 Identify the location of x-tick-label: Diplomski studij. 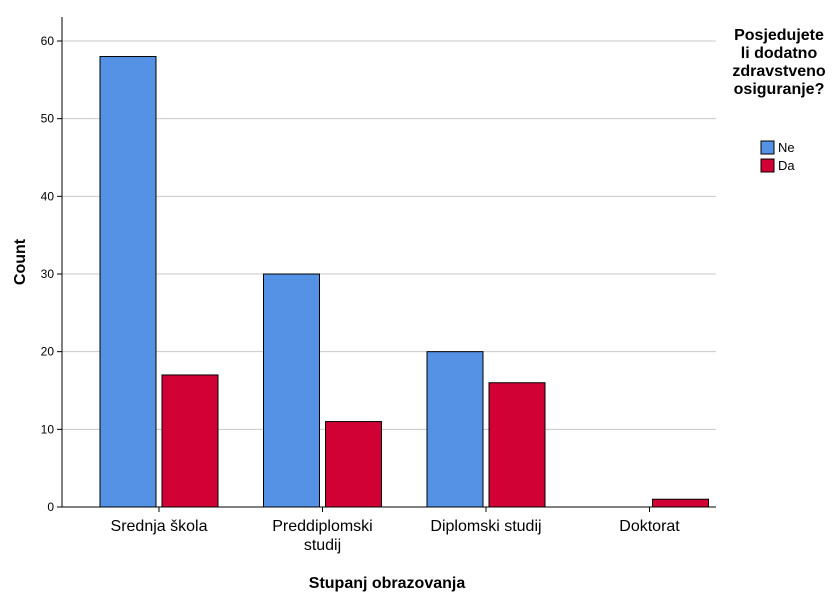
(485, 526).